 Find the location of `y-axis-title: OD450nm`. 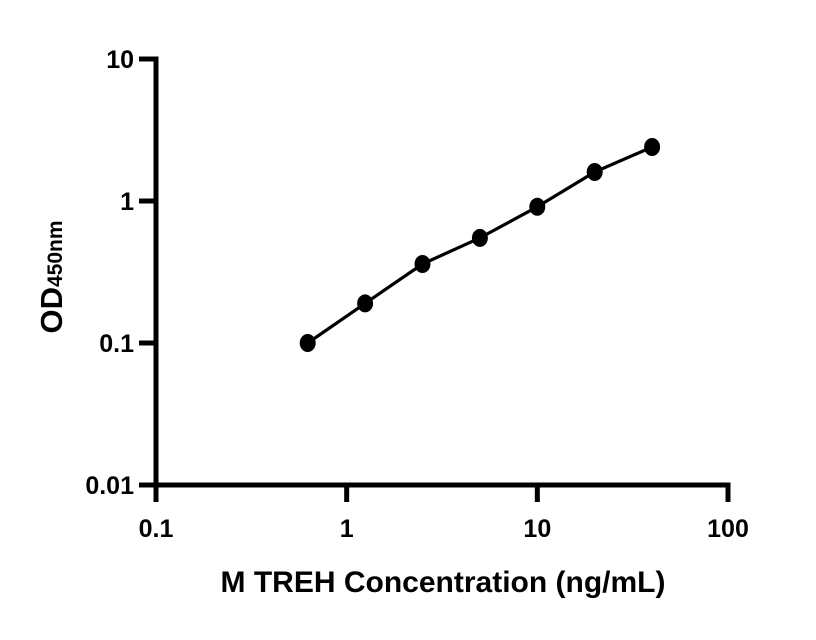

y-axis-title: OD450nm is located at coordinates (51, 276).